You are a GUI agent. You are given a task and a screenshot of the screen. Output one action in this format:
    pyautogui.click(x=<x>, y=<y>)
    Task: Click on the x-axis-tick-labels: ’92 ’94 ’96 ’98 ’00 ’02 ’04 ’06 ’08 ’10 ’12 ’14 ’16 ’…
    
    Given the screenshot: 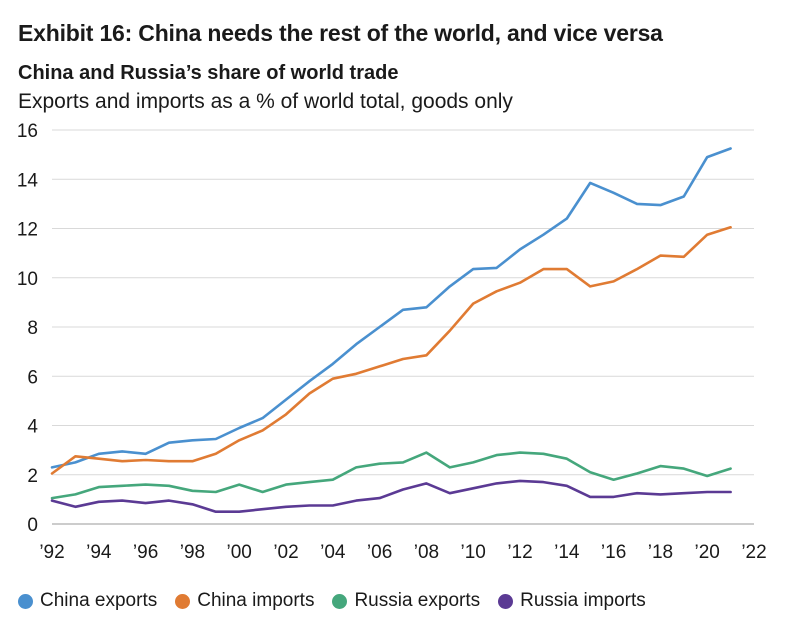 What is the action you would take?
    pyautogui.click(x=402, y=552)
    